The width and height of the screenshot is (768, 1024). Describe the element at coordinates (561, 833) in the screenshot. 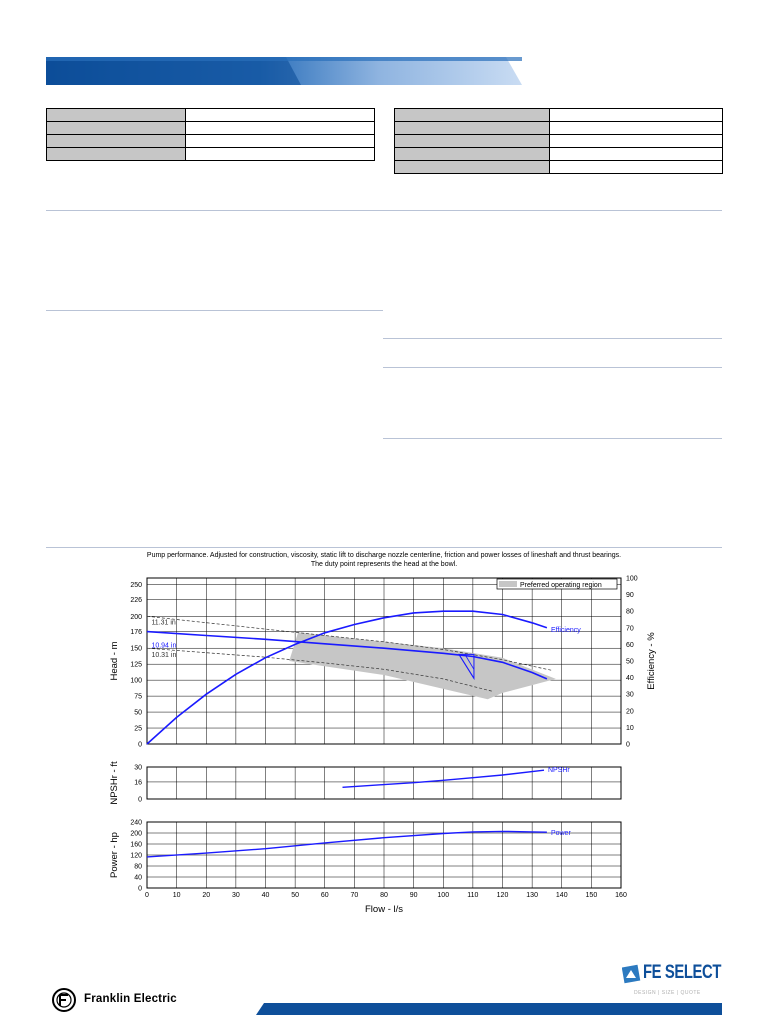

I see `power-curve-label: Power` at that location.